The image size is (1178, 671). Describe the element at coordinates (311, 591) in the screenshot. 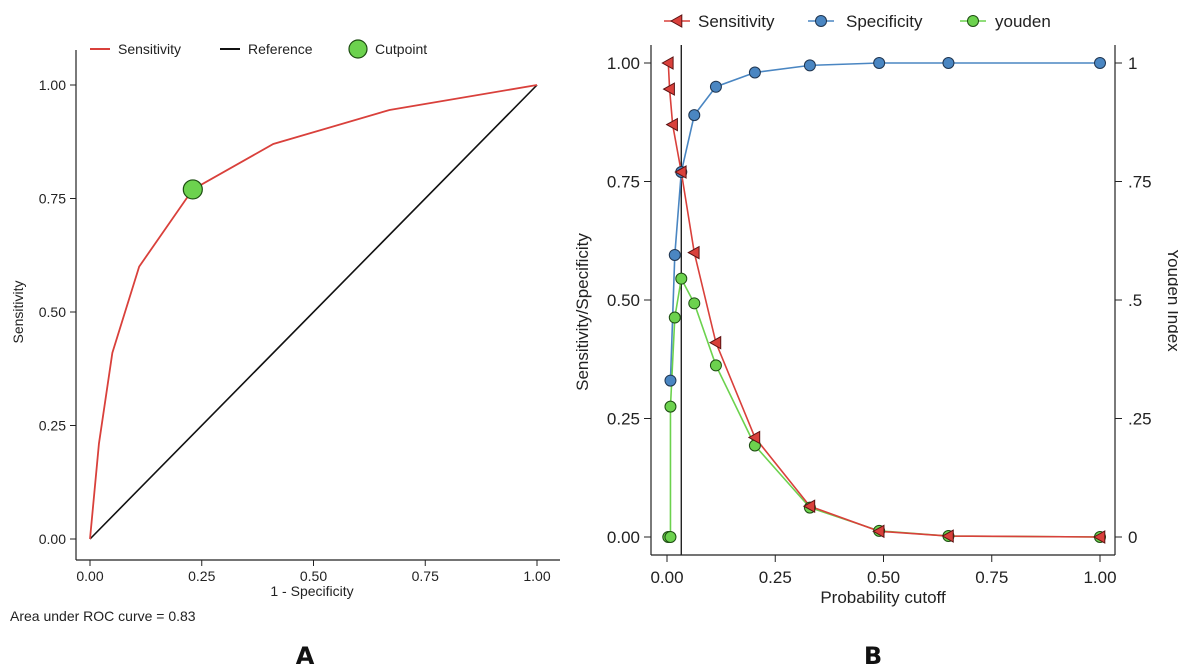

I see `x-axis-label-a: 1 - Specificity` at that location.